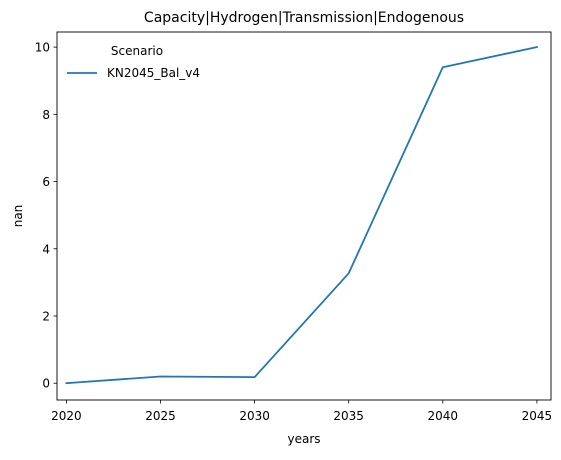 The height and width of the screenshot is (460, 561). Describe the element at coordinates (137, 51) in the screenshot. I see `legend-title: Scenario` at that location.